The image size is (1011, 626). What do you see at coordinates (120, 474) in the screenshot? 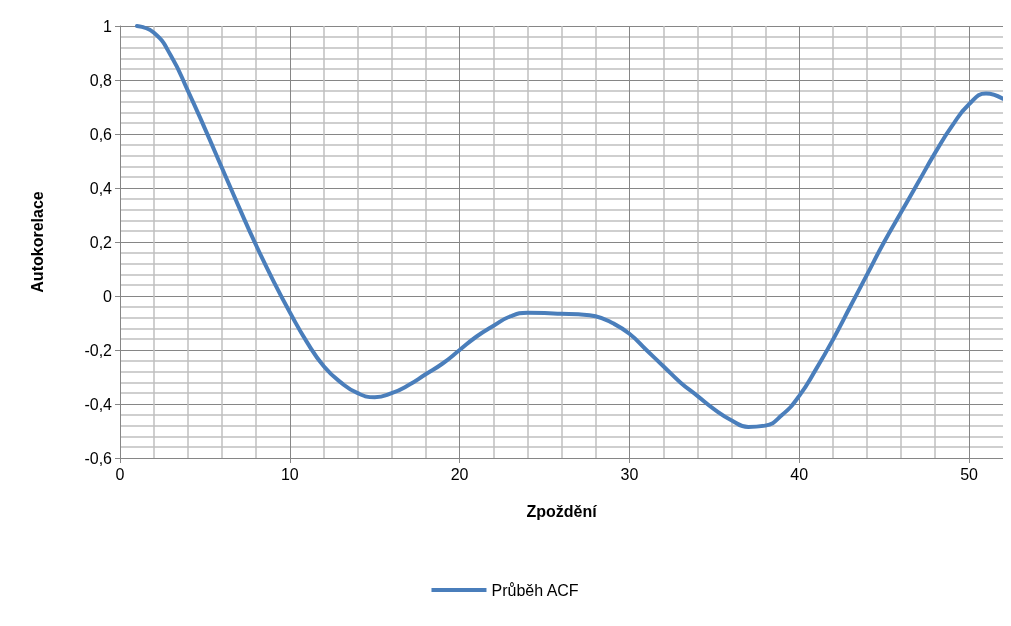
I see `x-tick-label: 0` at bounding box center [120, 474].